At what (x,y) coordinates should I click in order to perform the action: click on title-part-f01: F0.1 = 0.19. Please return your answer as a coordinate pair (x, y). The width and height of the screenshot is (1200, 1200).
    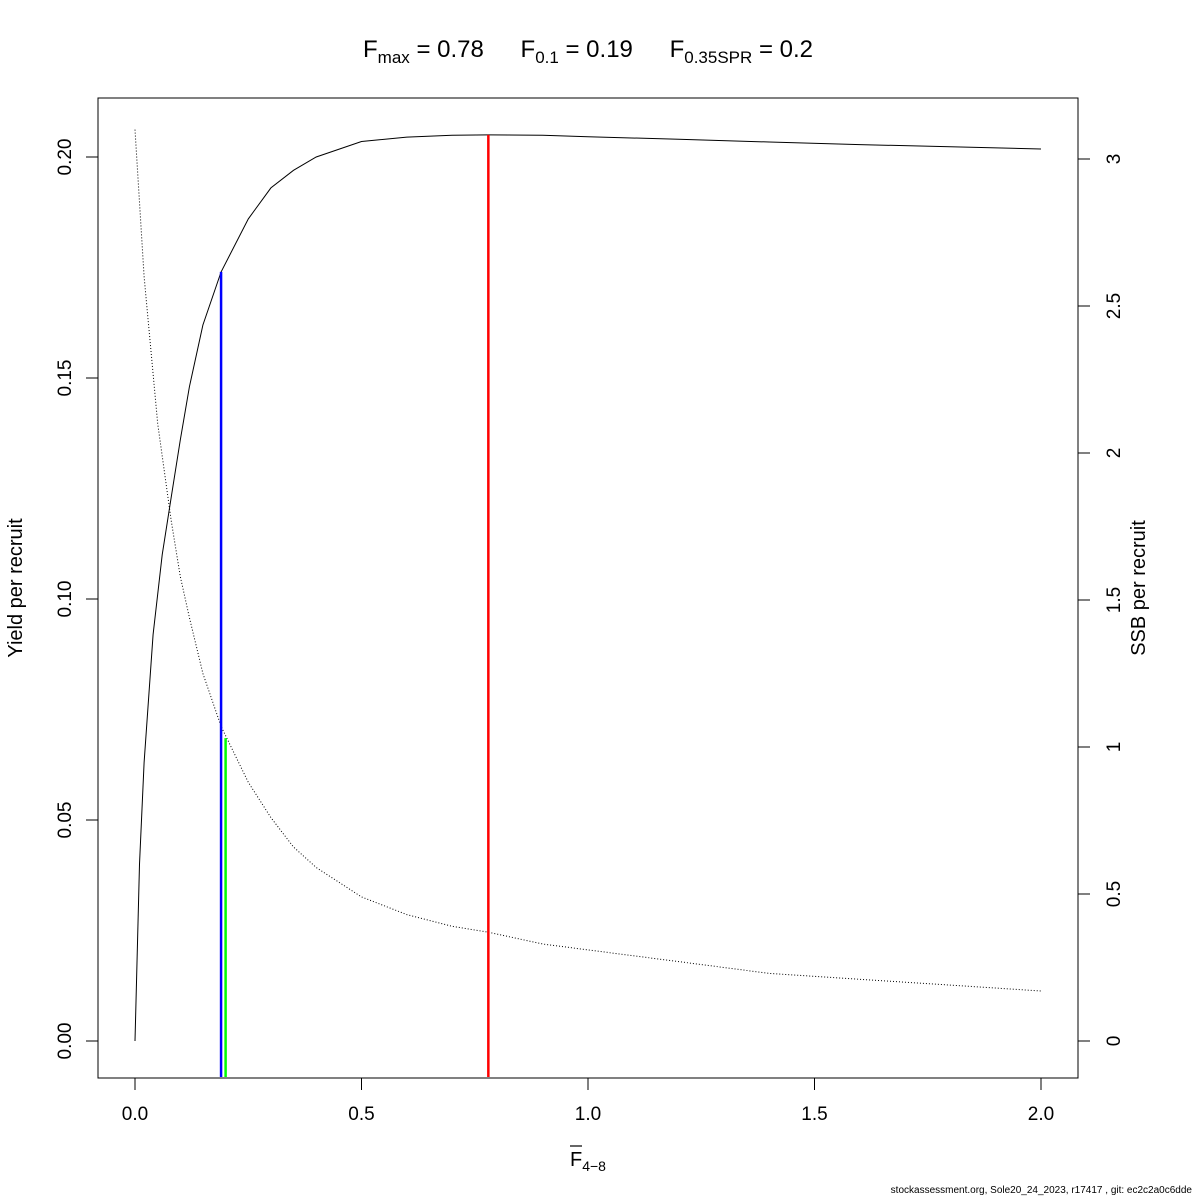
    Looking at the image, I should click on (577, 51).